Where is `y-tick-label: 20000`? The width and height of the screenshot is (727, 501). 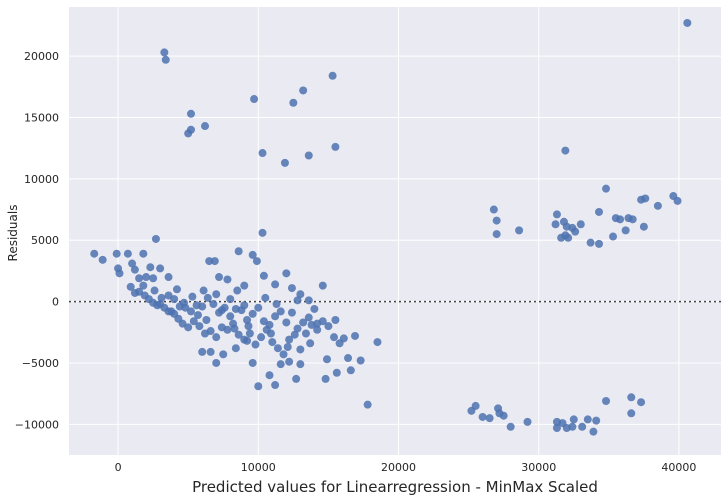
y-tick-label: 20000 is located at coordinates (41, 56).